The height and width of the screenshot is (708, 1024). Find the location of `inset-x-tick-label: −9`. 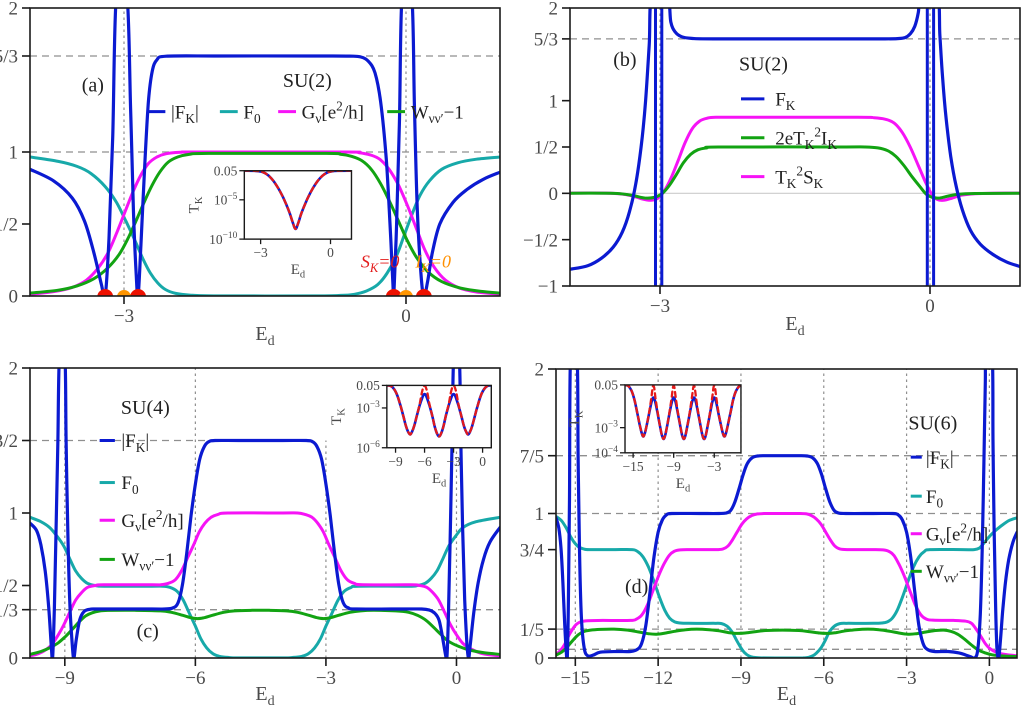

inset-x-tick-label: −9 is located at coordinates (673, 466).